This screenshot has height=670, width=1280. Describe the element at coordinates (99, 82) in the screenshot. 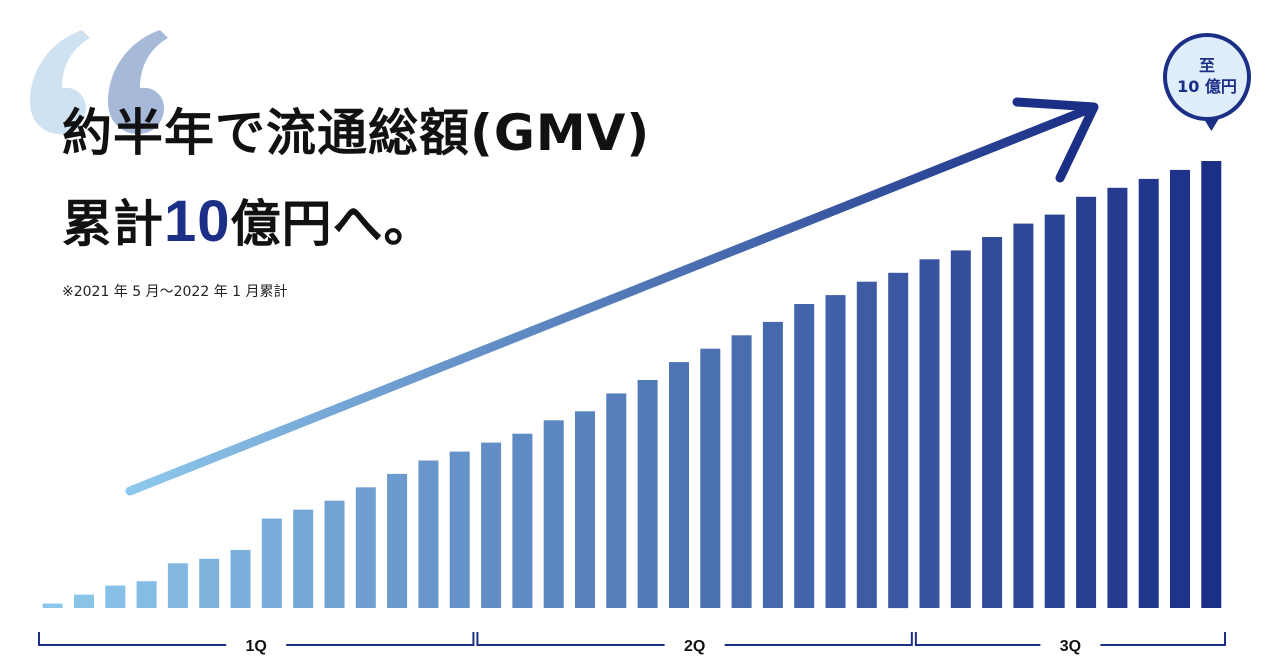

I see `quote-mark-icon` at that location.